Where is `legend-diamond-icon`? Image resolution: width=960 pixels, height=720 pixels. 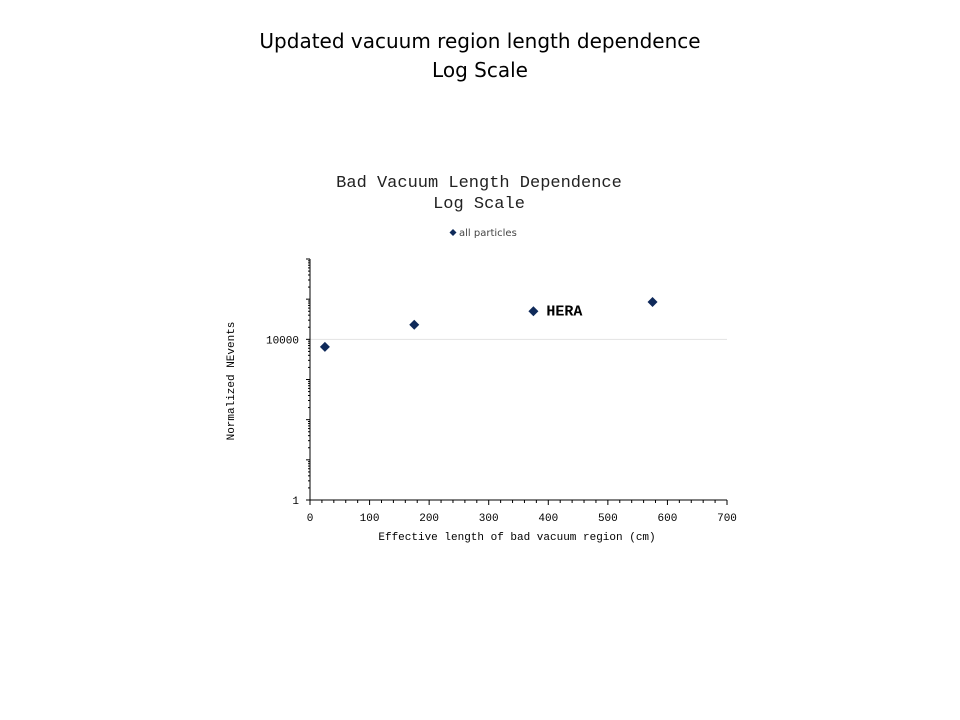
legend-diamond-icon is located at coordinates (453, 232).